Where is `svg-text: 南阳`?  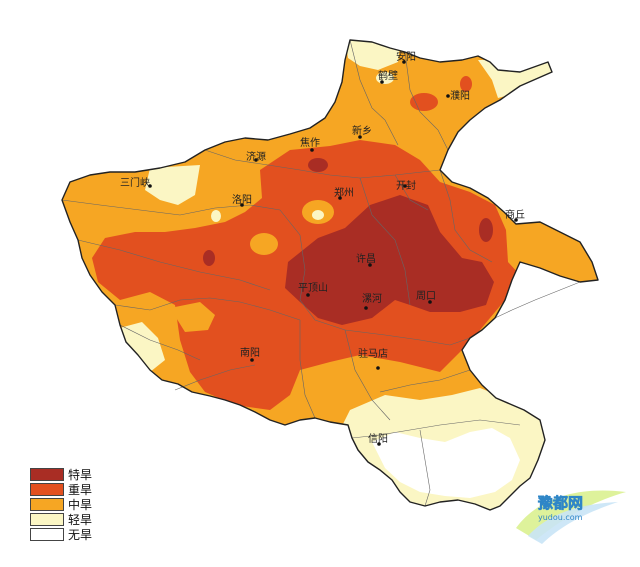
svg-text: 南阳 is located at coordinates (250, 352).